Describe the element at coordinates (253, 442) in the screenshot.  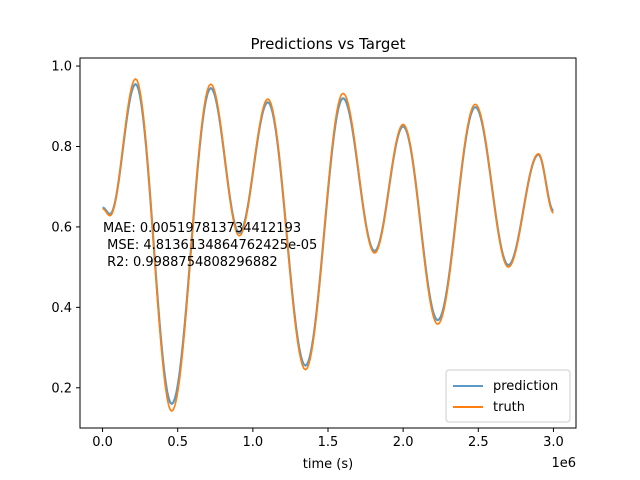
I see `x-tick-label: 1.0` at that location.